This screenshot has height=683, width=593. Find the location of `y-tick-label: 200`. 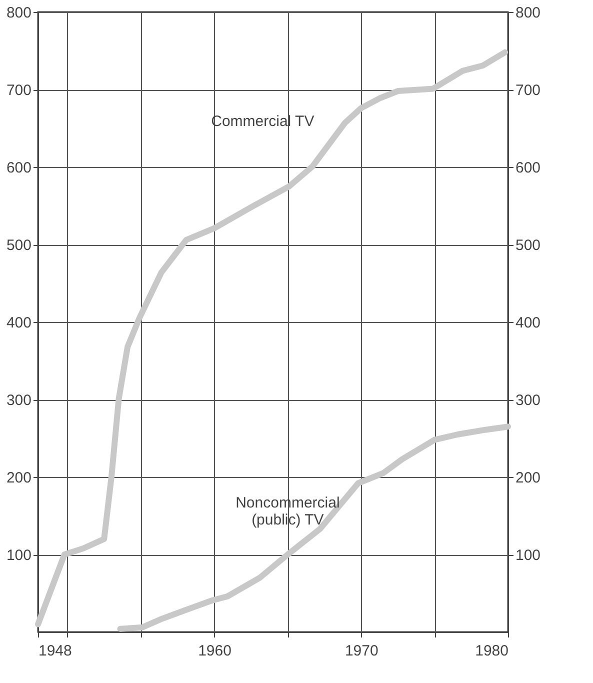

y-tick-label: 200 is located at coordinates (19, 478).